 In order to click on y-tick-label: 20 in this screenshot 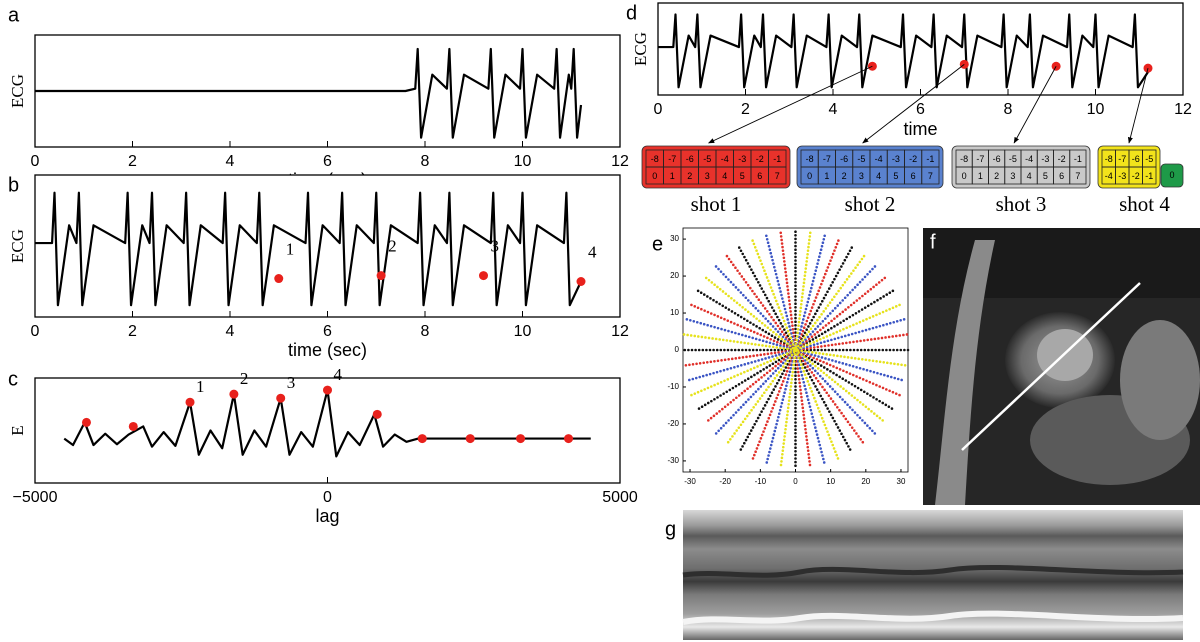, I will do `click(674, 275)`.